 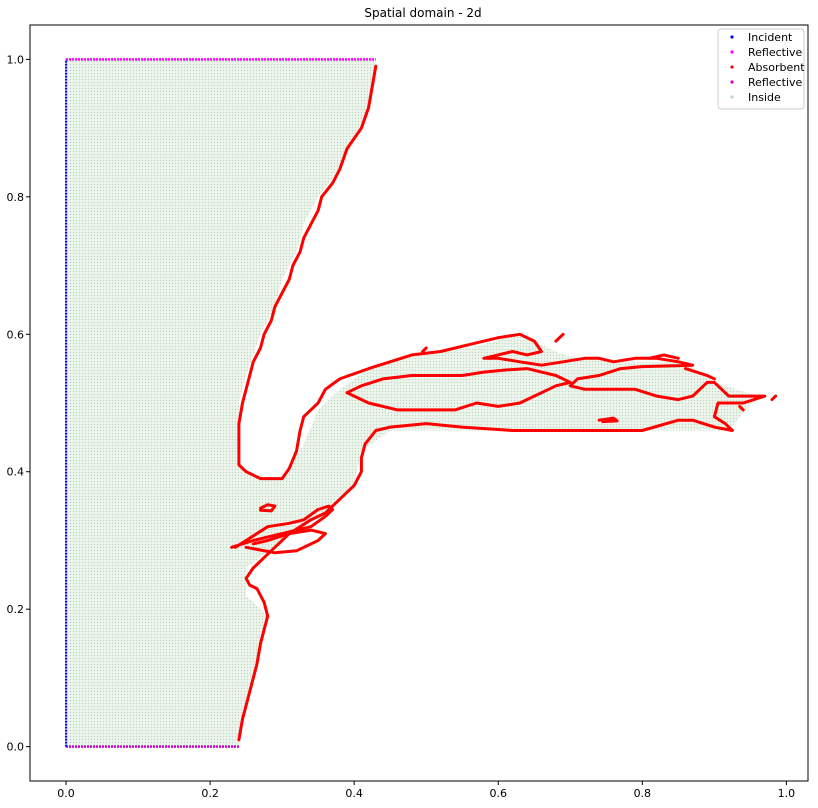 What do you see at coordinates (354, 793) in the screenshot?
I see `x-tick-label: 0.4` at bounding box center [354, 793].